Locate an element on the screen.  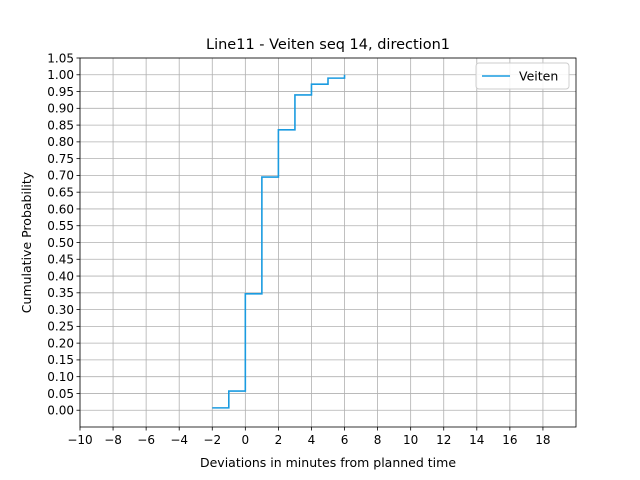
x-tick-label: −6 is located at coordinates (146, 440).